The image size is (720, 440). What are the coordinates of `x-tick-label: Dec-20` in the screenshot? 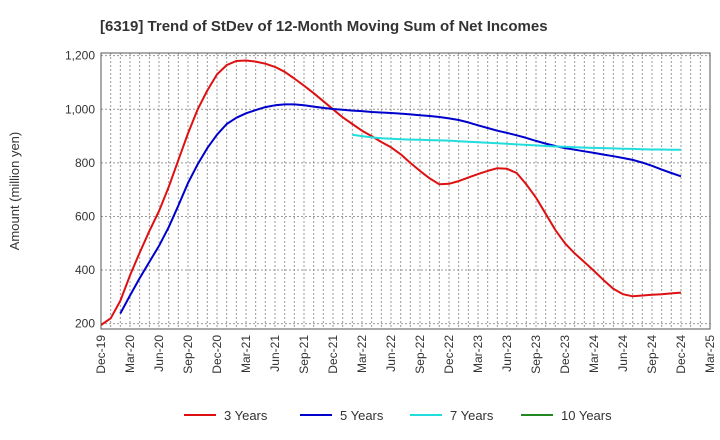 It's located at (217, 354).